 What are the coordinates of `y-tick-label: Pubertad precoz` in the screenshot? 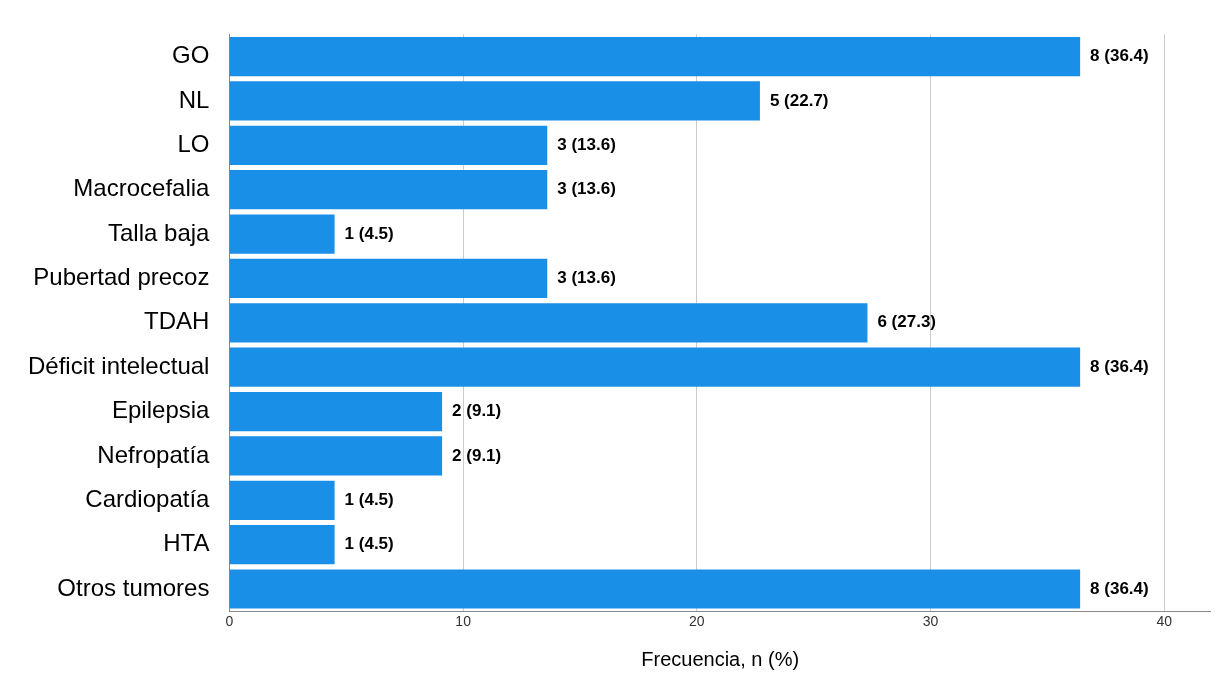 It's located at (121, 277).